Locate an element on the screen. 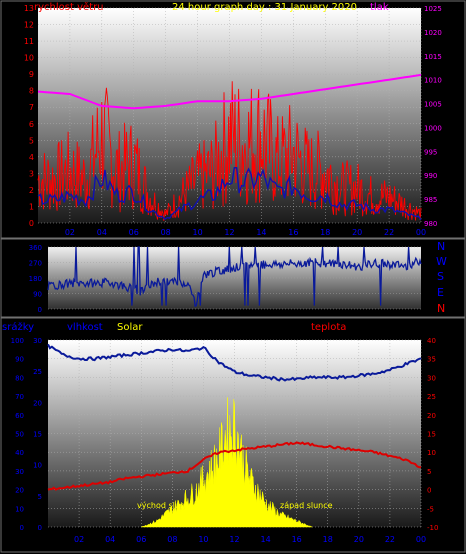 The image size is (466, 554). pressure-tick-label: 985 is located at coordinates (430, 200).